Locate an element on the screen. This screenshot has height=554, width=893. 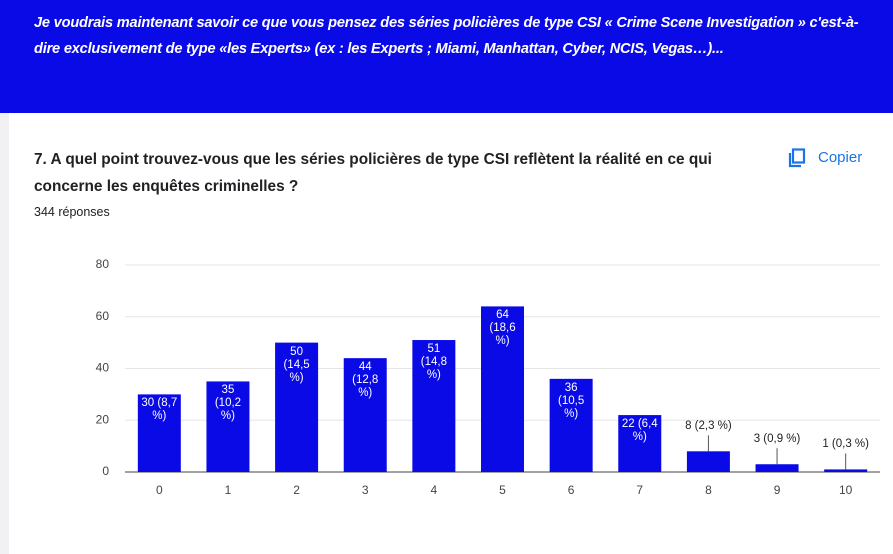
value-label: 1 (0,3 %) is located at coordinates (845, 444).